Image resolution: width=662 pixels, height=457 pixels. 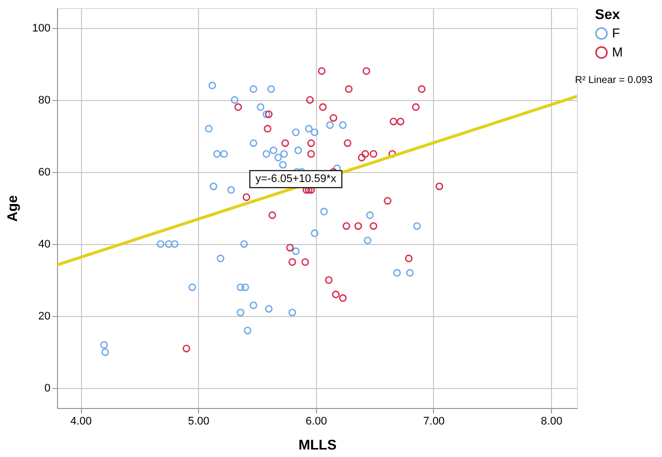 I want to click on annotation: y=-6.05+10.59*x, so click(x=296, y=179).